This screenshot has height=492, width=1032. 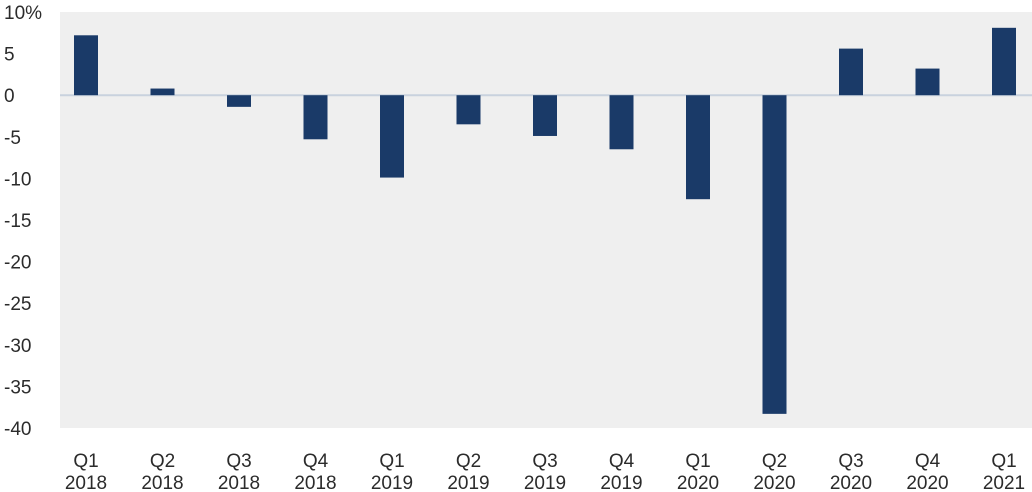 What do you see at coordinates (17, 429) in the screenshot?
I see `y-tick-label: -40` at bounding box center [17, 429].